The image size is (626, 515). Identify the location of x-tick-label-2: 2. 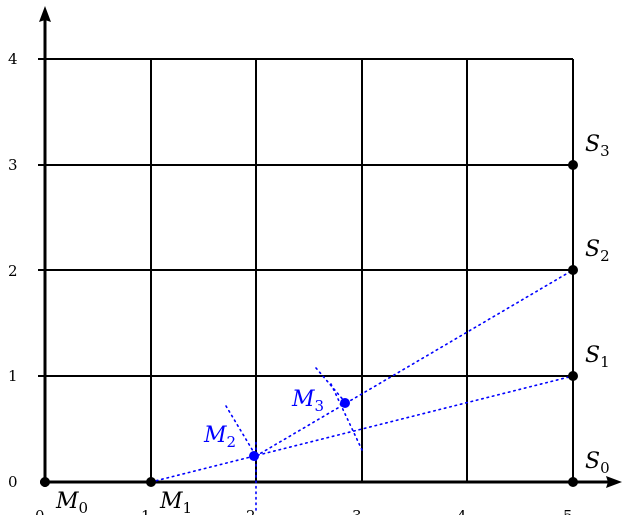
(251, 511).